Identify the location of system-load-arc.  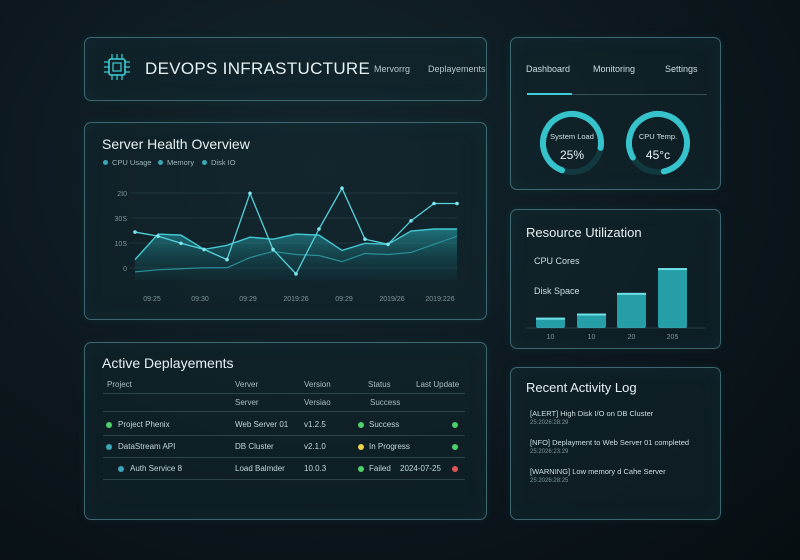
(572, 143).